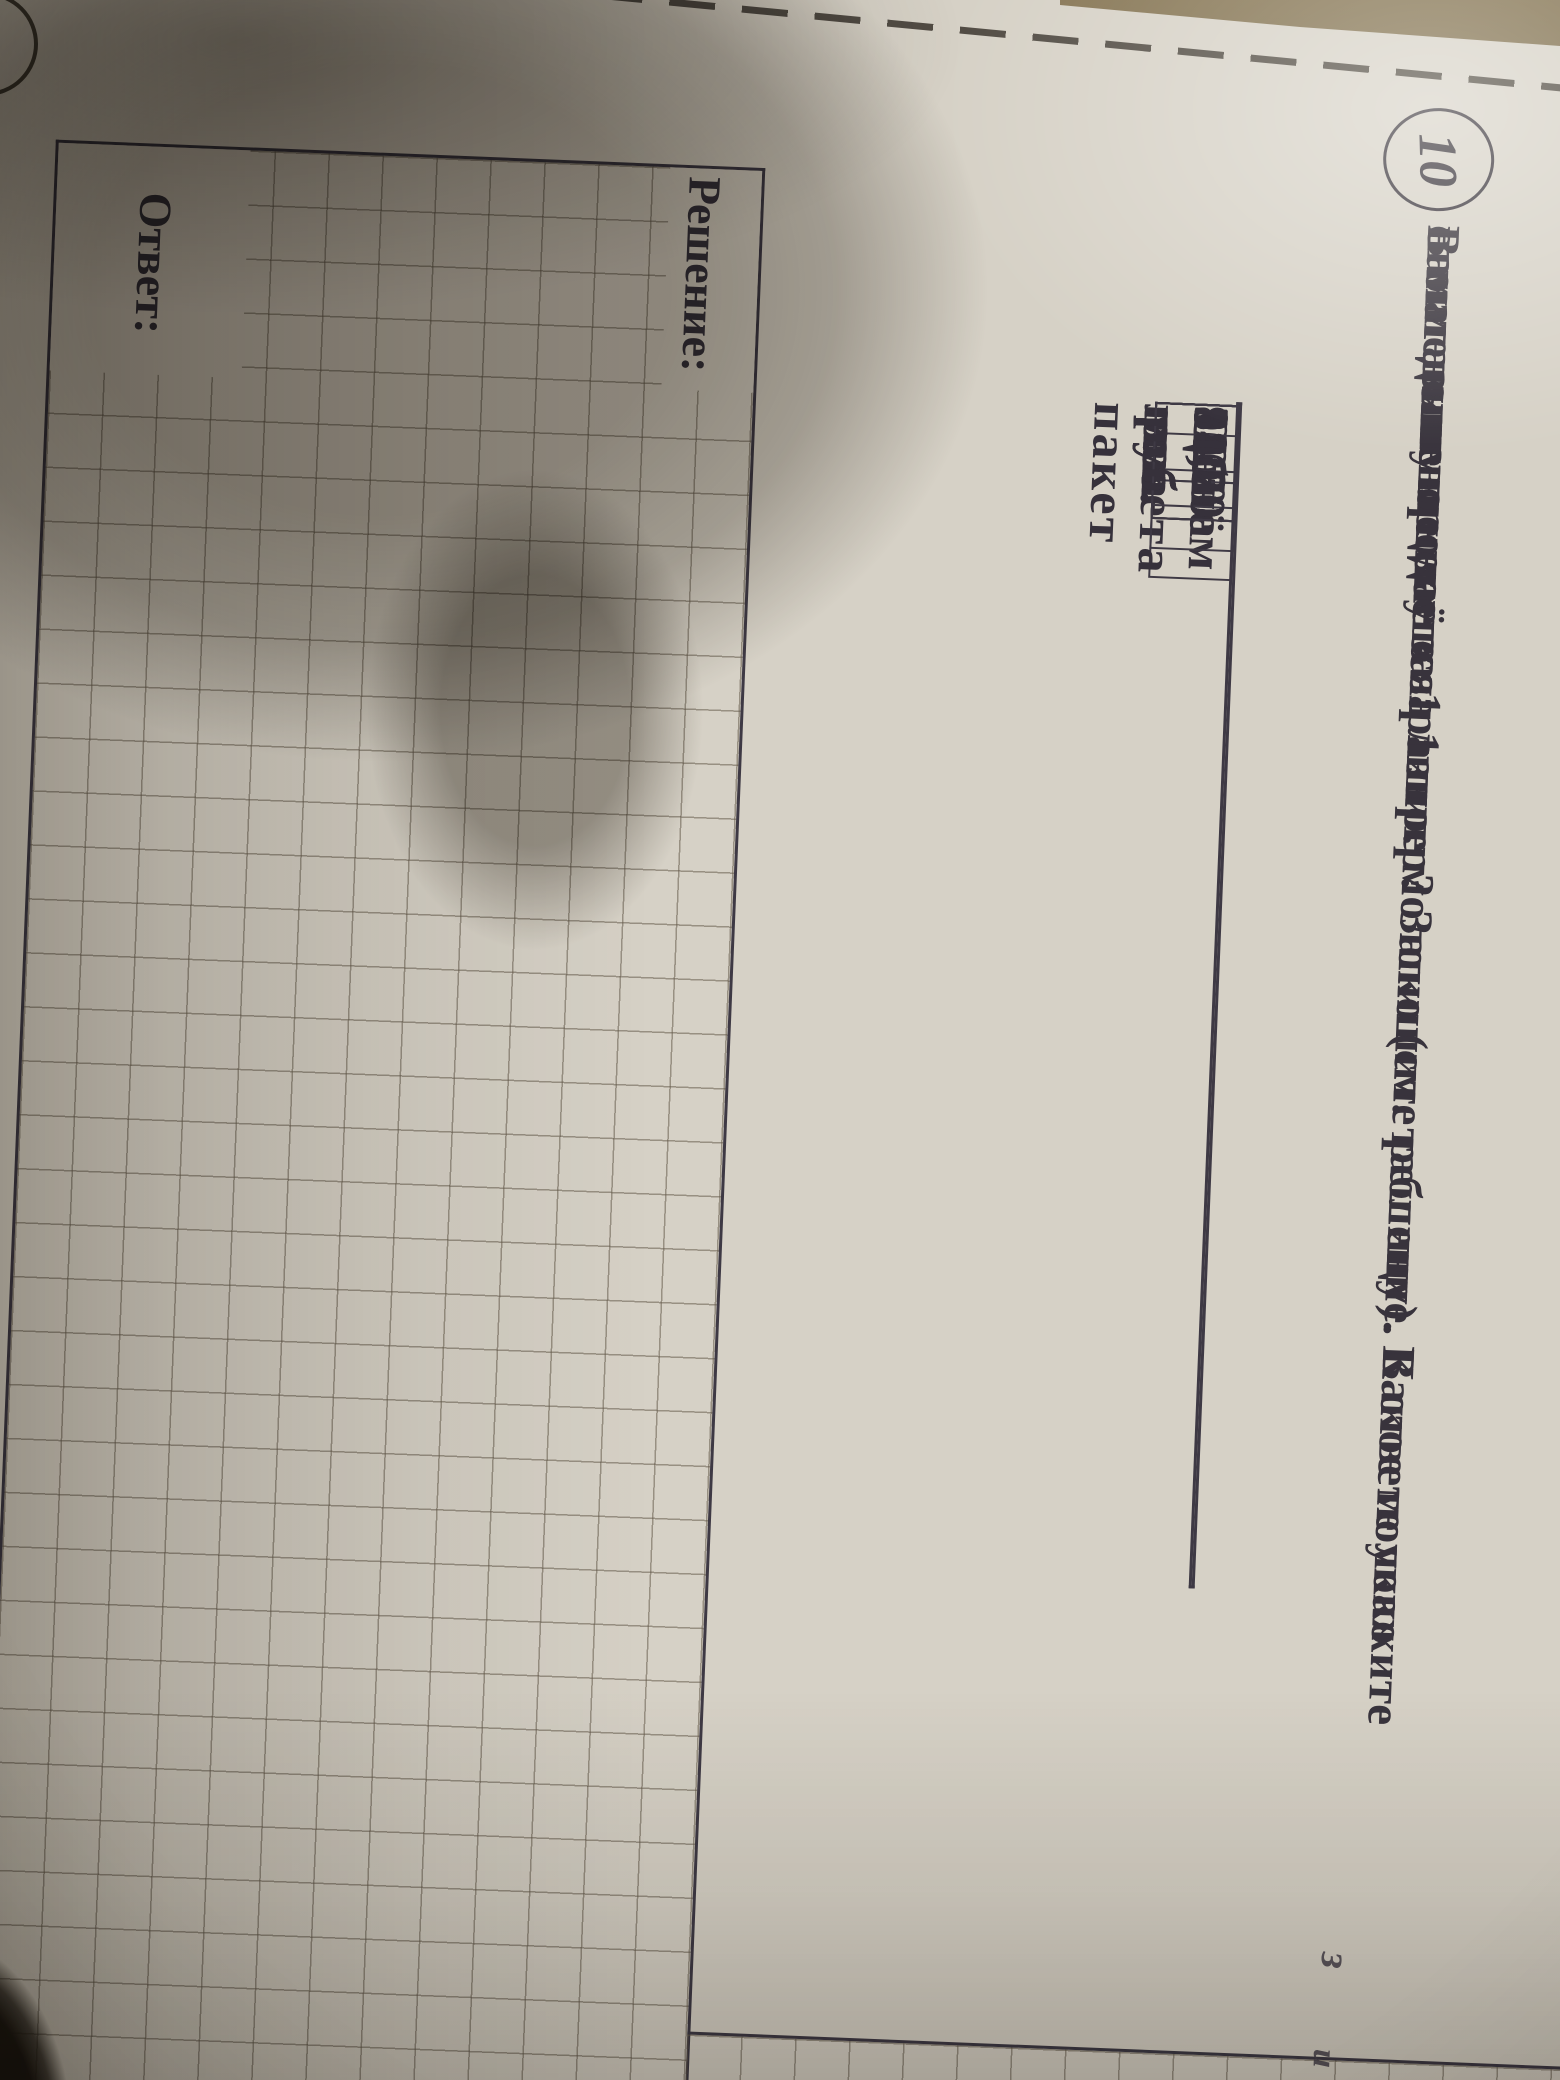  What do you see at coordinates (55, 1980) in the screenshot?
I see `dark-table-corner` at bounding box center [55, 1980].